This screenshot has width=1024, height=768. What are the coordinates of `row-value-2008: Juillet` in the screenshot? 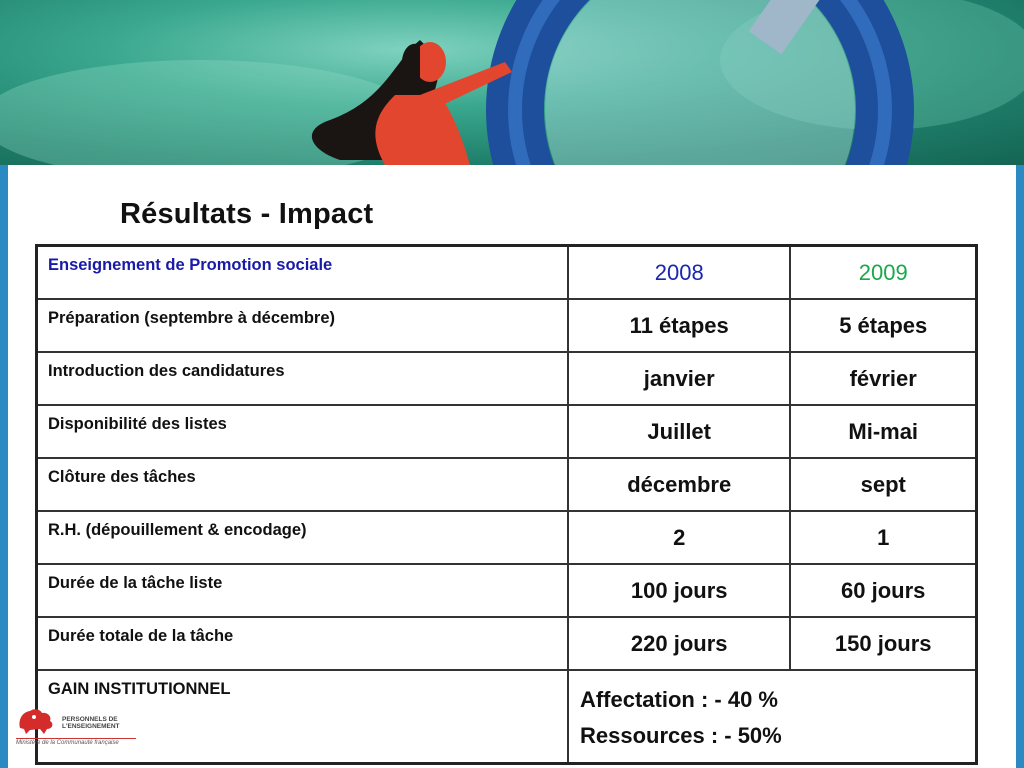 It's located at (679, 431).